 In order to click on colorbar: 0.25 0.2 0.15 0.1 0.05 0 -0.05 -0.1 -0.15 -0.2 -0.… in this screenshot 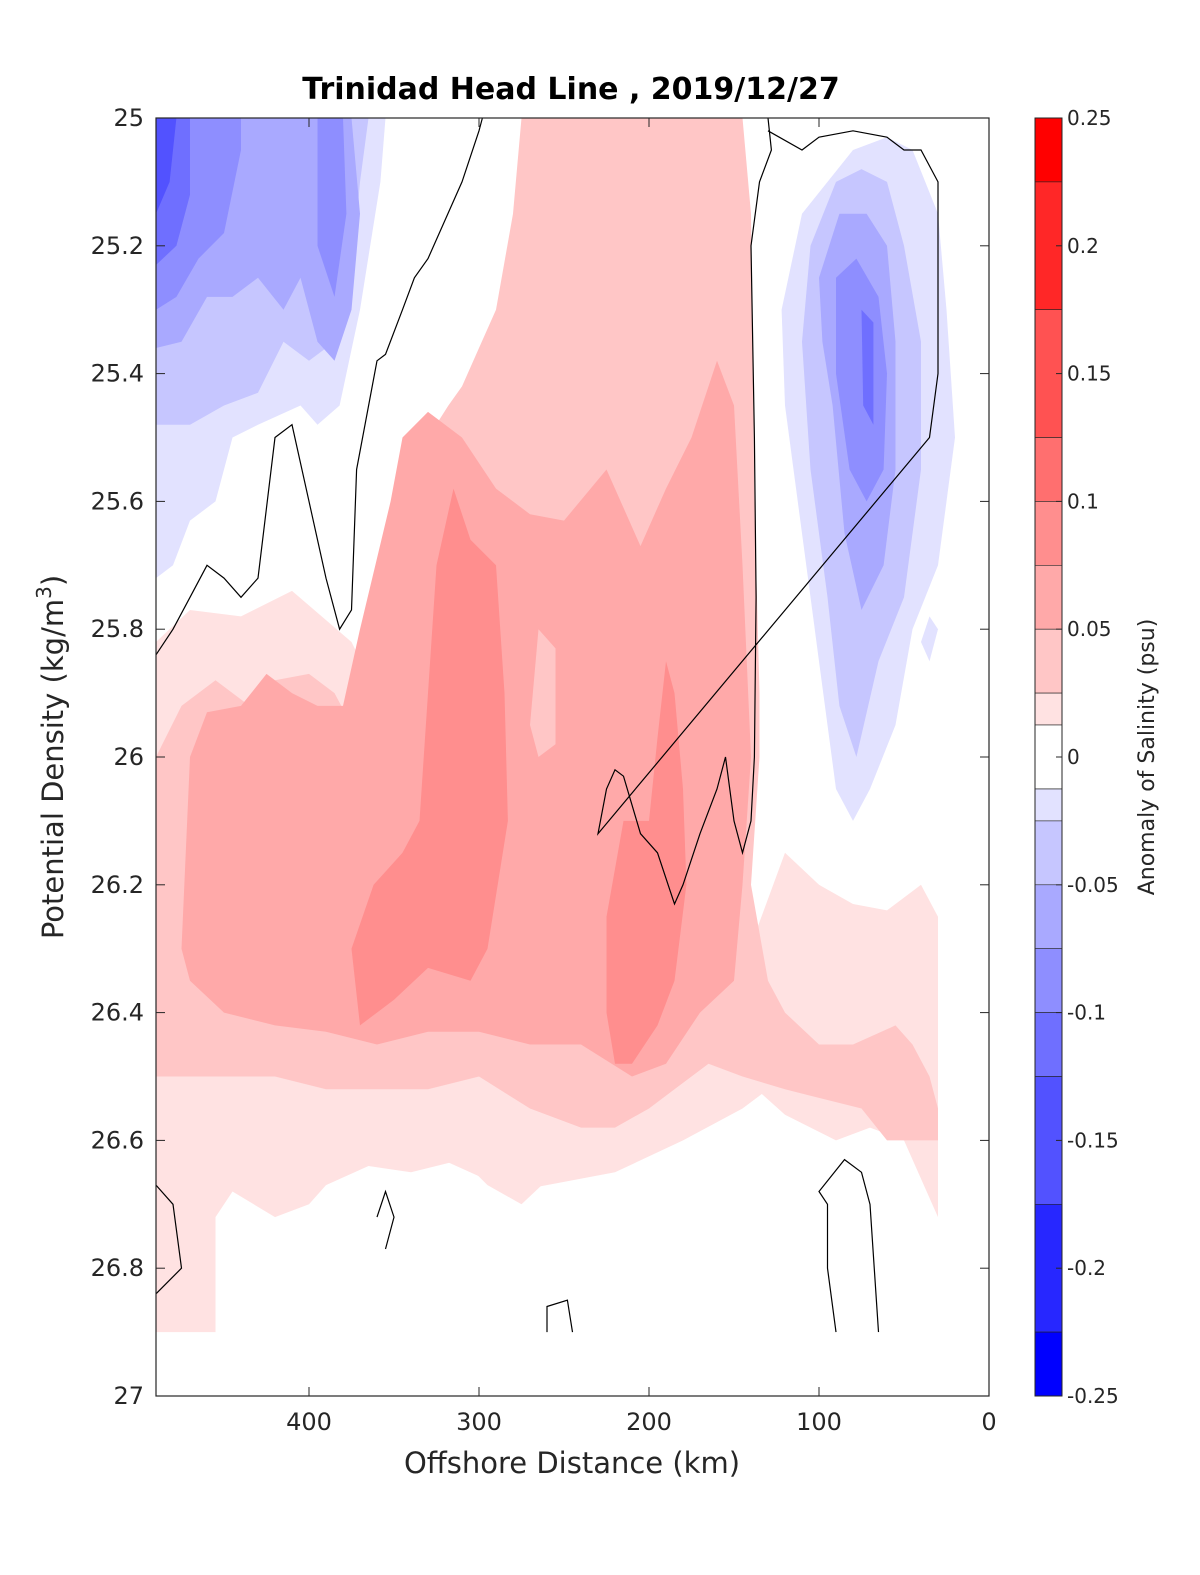, I will do `click(1076, 757)`.